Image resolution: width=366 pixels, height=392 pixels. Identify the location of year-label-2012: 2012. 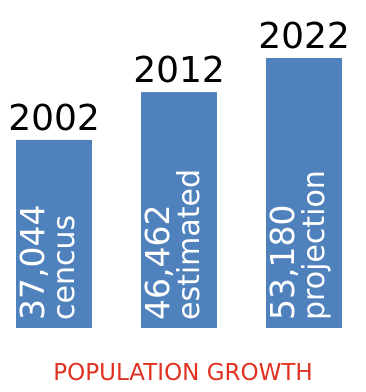
(179, 70).